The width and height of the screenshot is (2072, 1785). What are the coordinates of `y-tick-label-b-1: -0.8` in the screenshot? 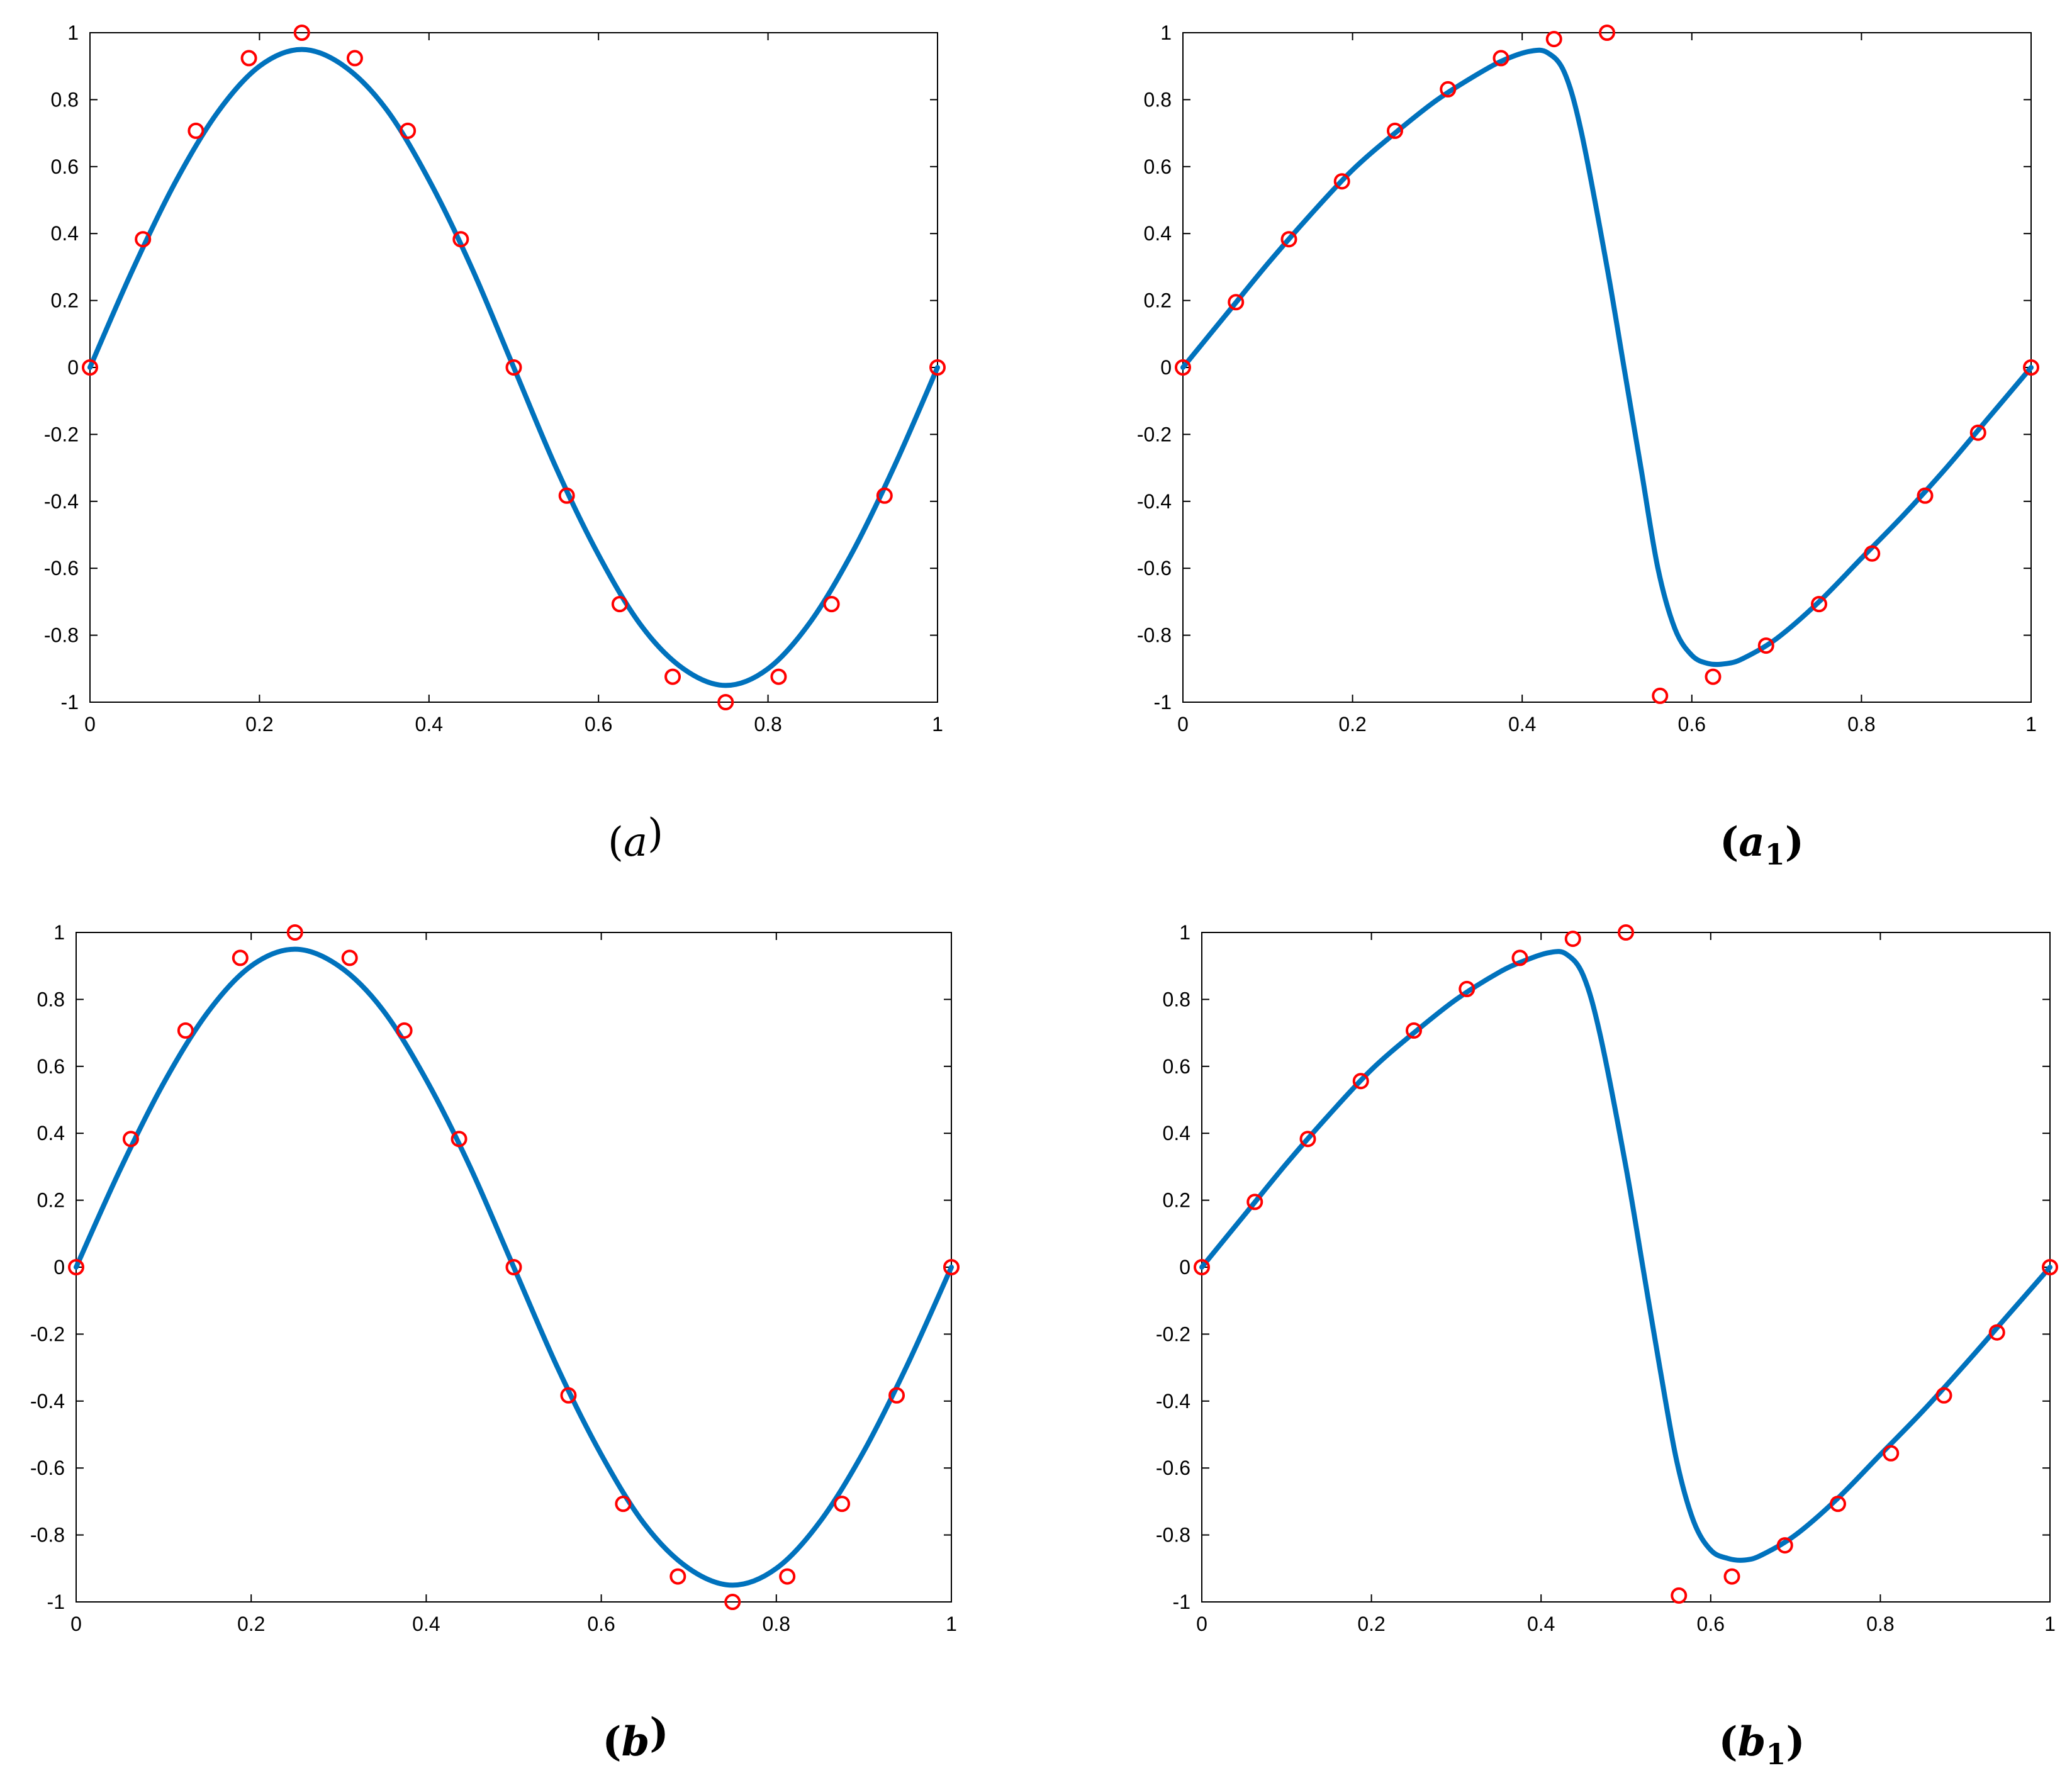 It's located at (47, 1536).